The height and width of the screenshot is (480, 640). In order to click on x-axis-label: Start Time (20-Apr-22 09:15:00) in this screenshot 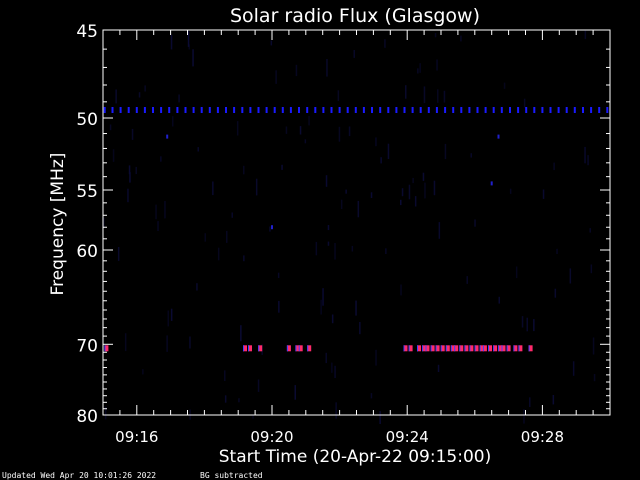, I will do `click(355, 457)`.